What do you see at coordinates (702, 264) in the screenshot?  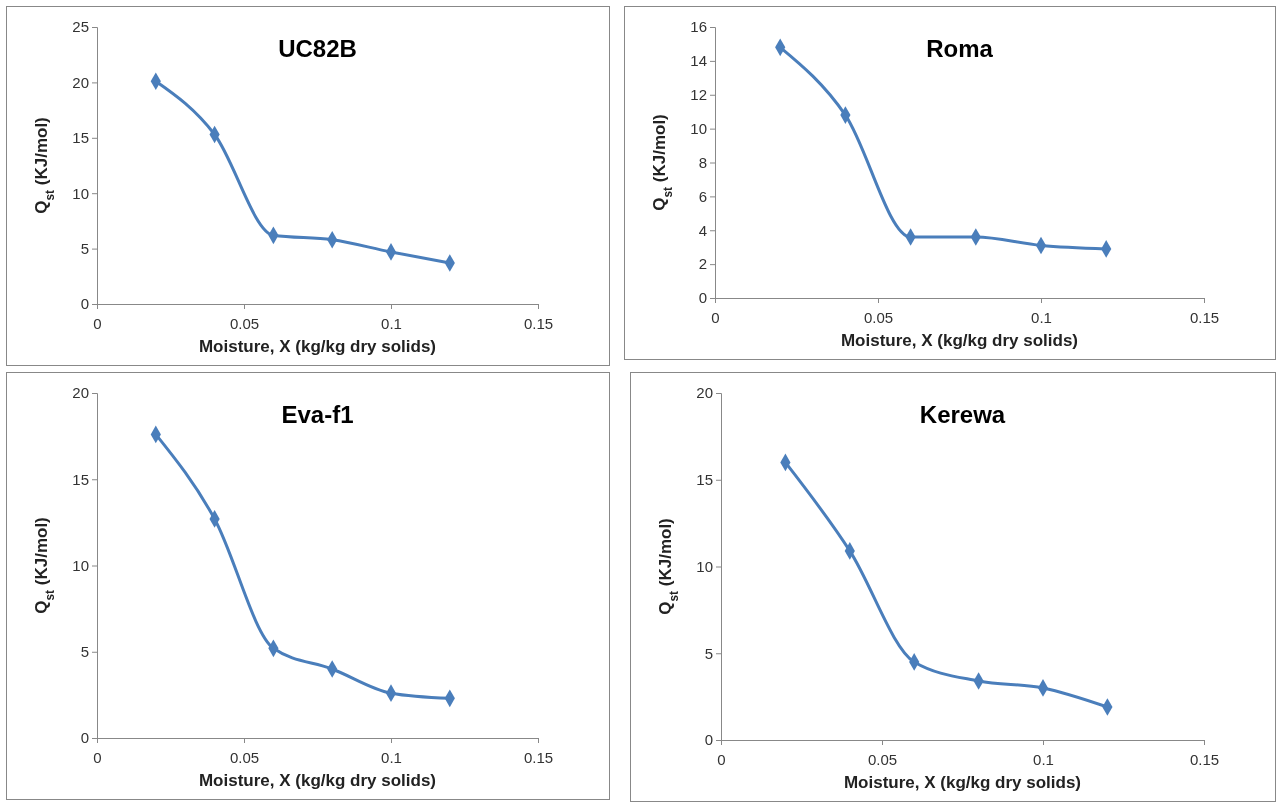 I see `y-tick-label: 2` at bounding box center [702, 264].